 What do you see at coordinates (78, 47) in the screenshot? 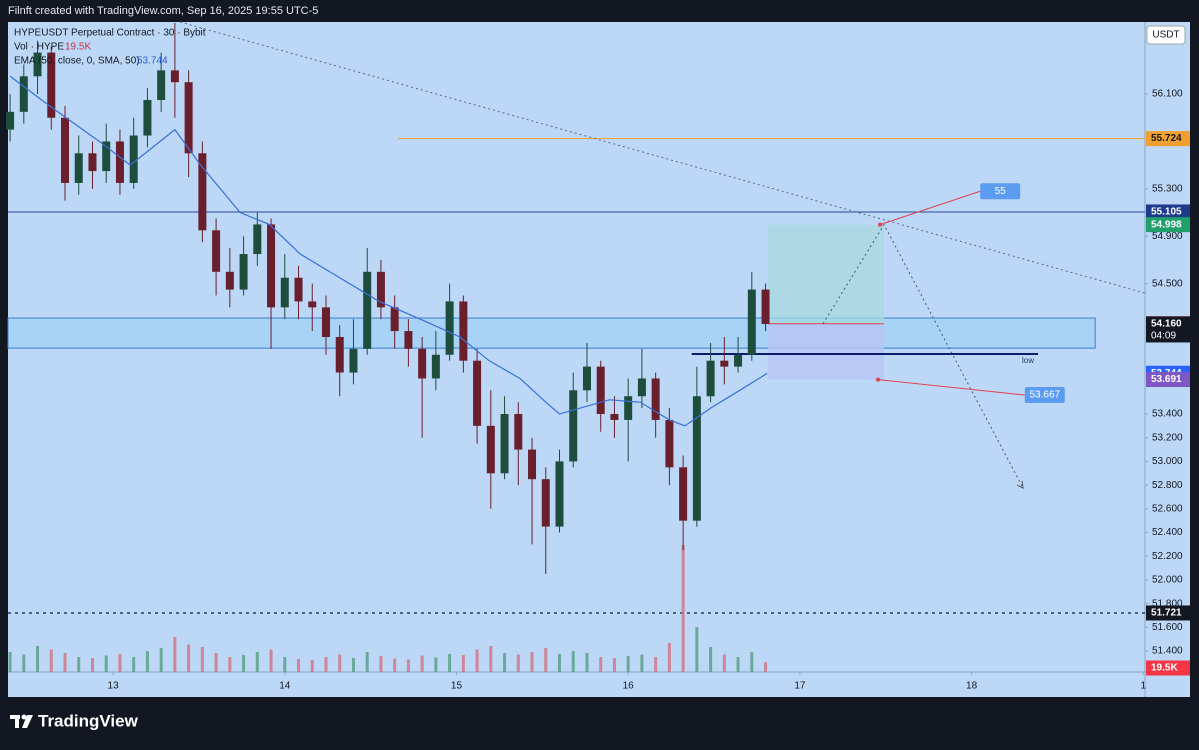
I see `legend-volume-value: 19.5K` at bounding box center [78, 47].